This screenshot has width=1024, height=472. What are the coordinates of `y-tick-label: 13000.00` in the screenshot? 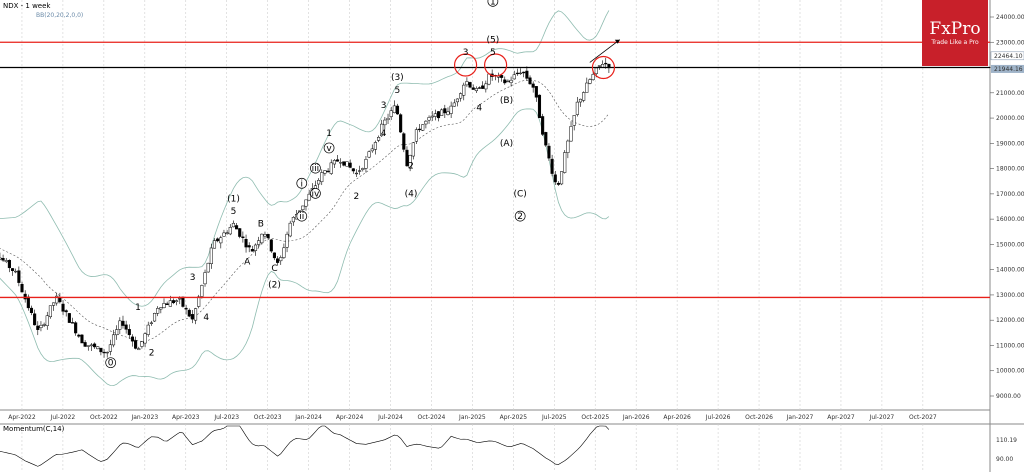 It's located at (1010, 295).